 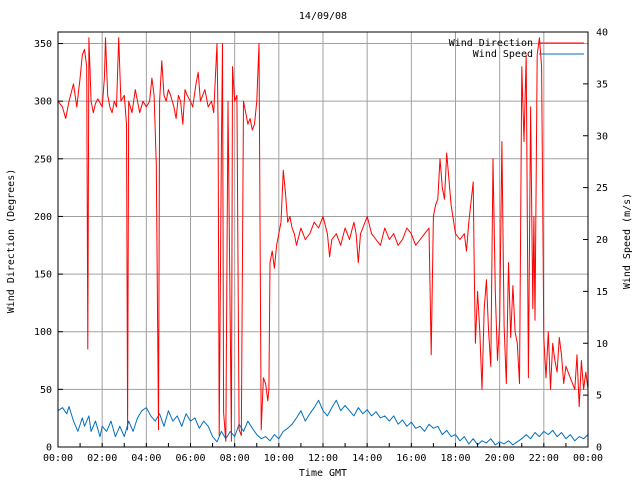 I want to click on y-left-tick-label: 150, so click(x=43, y=275).